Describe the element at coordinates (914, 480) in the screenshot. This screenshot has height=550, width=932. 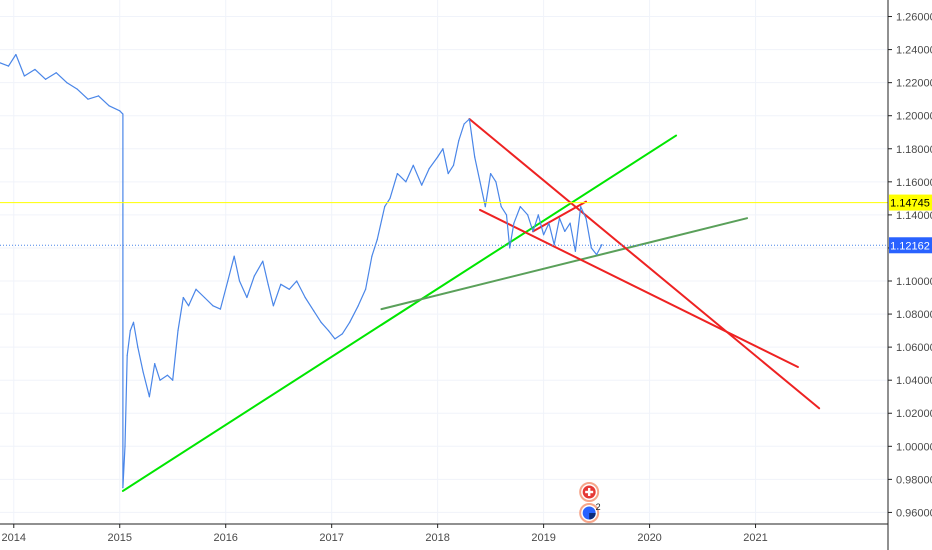
I see `y-tick-label: 0.98000` at that location.